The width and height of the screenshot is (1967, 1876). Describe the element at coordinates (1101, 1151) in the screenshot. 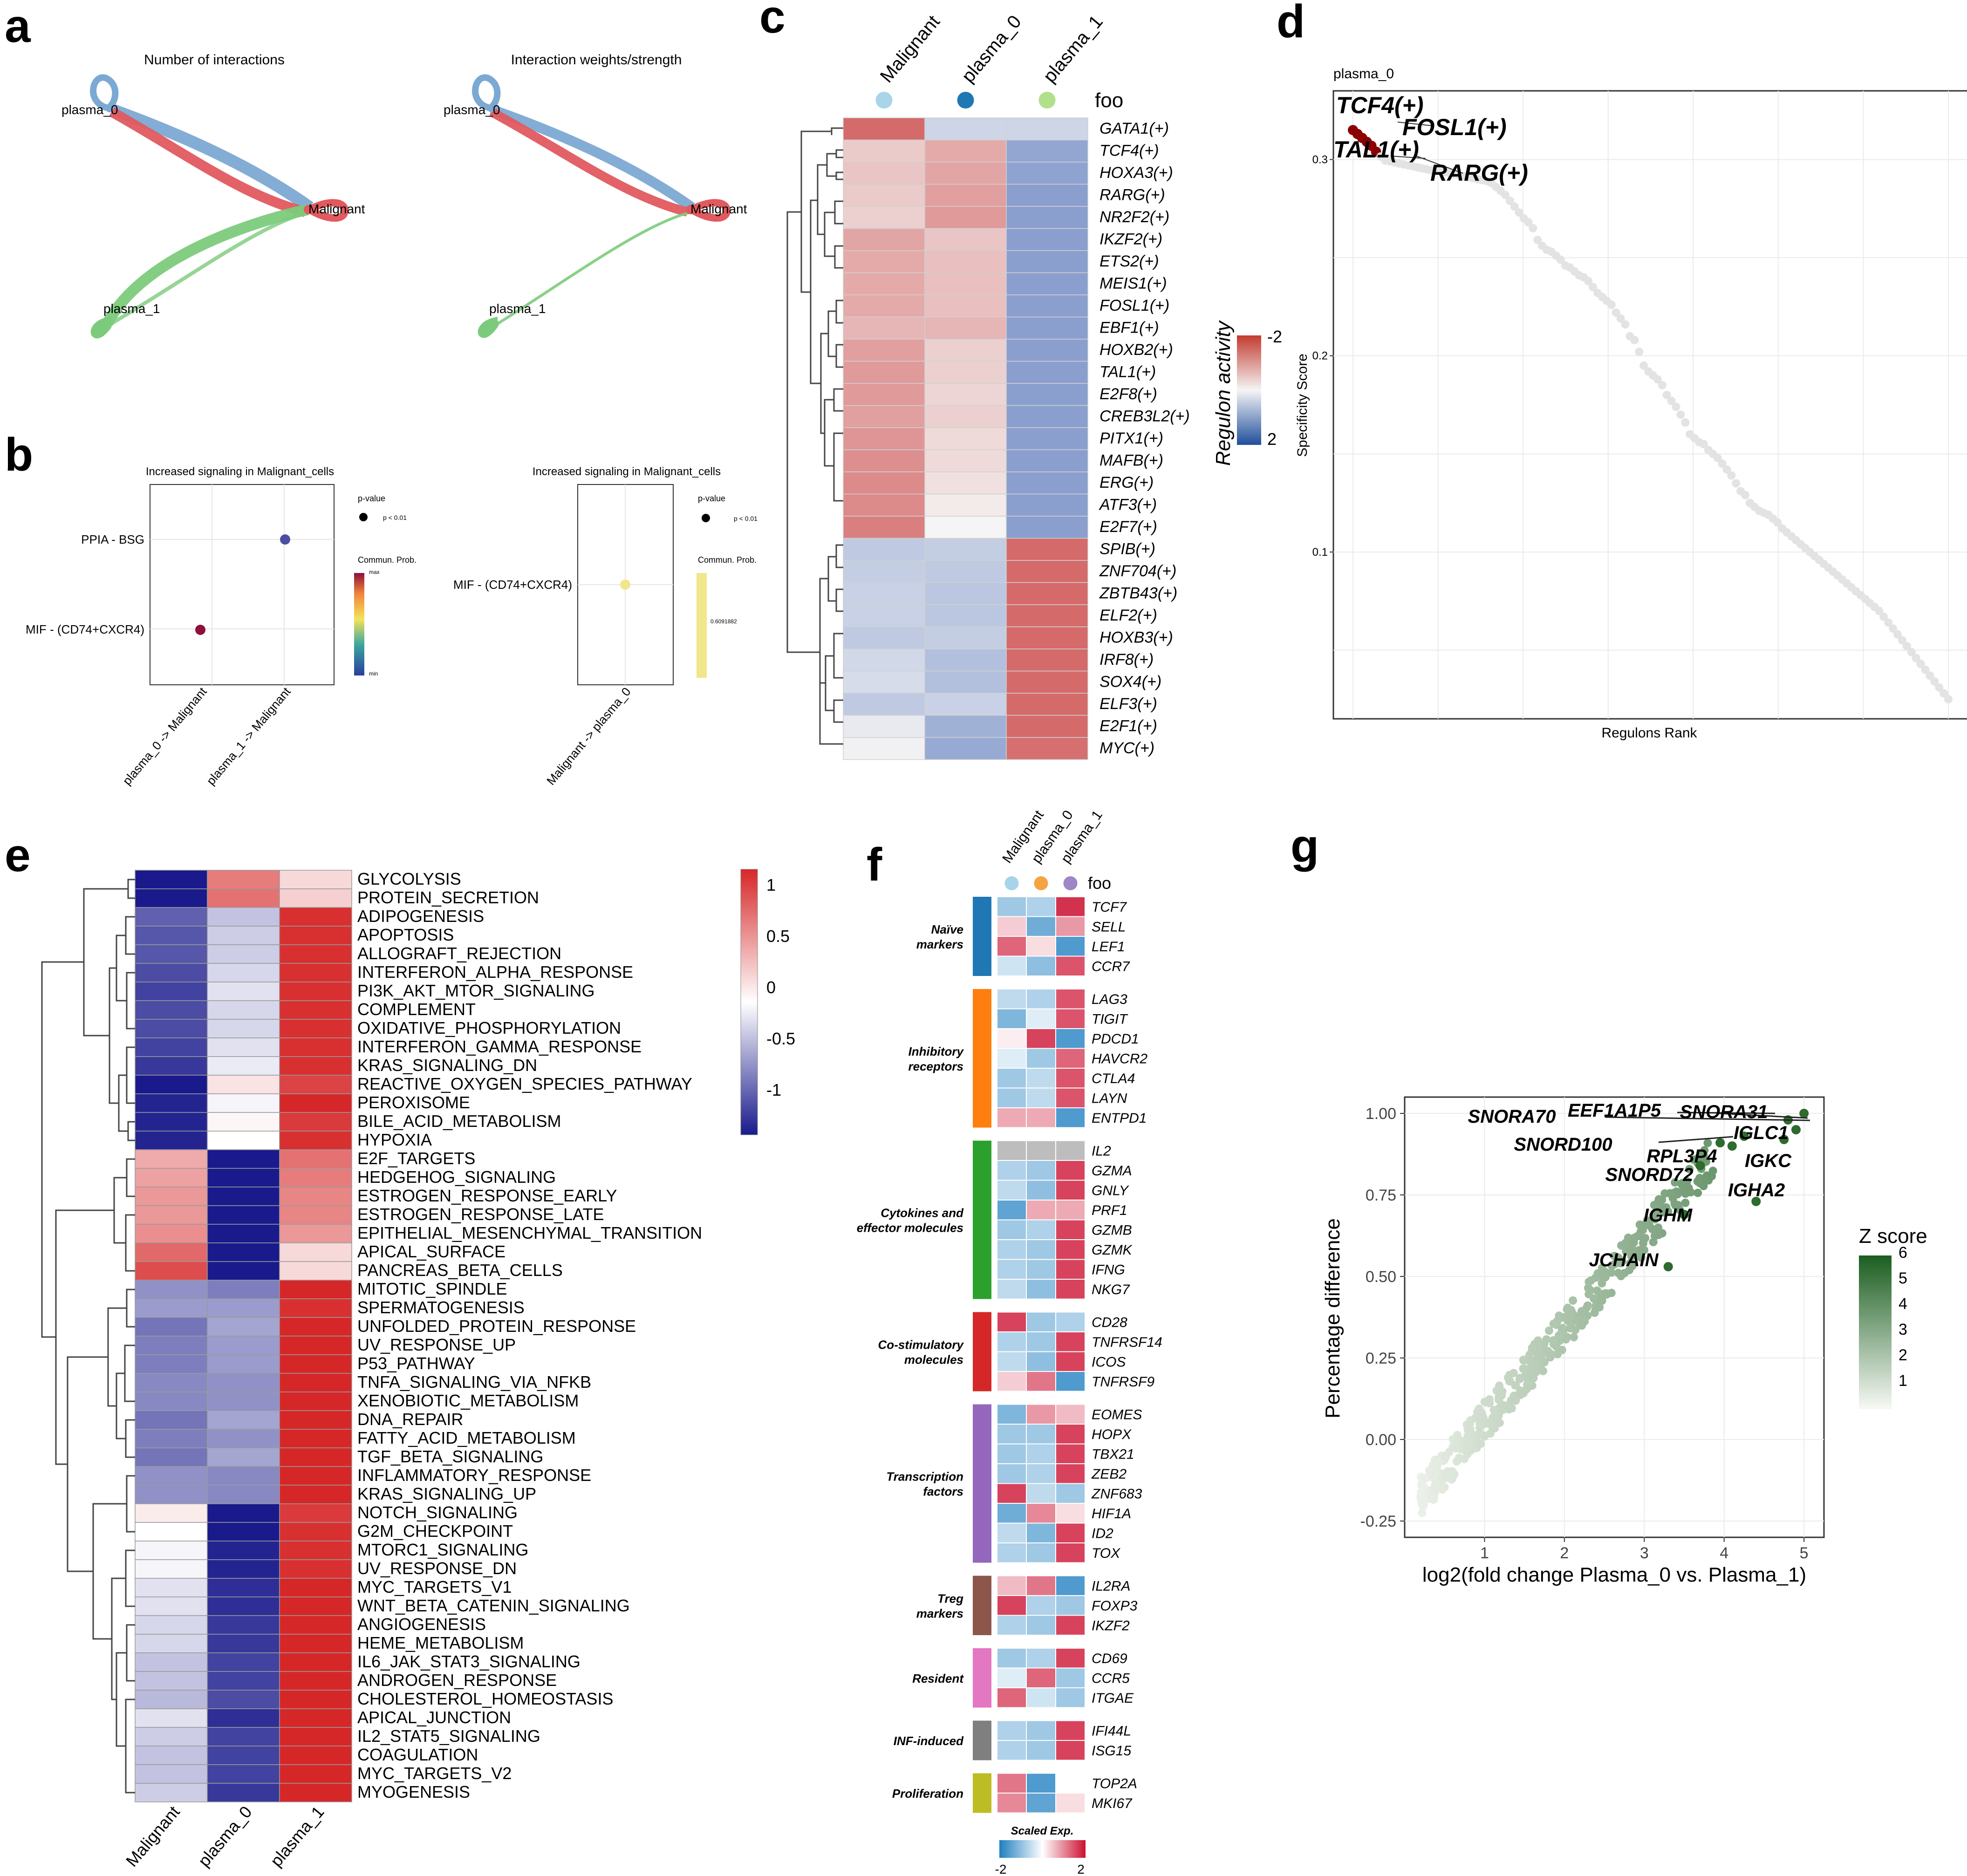

I see `f-gene-label: IL2` at that location.